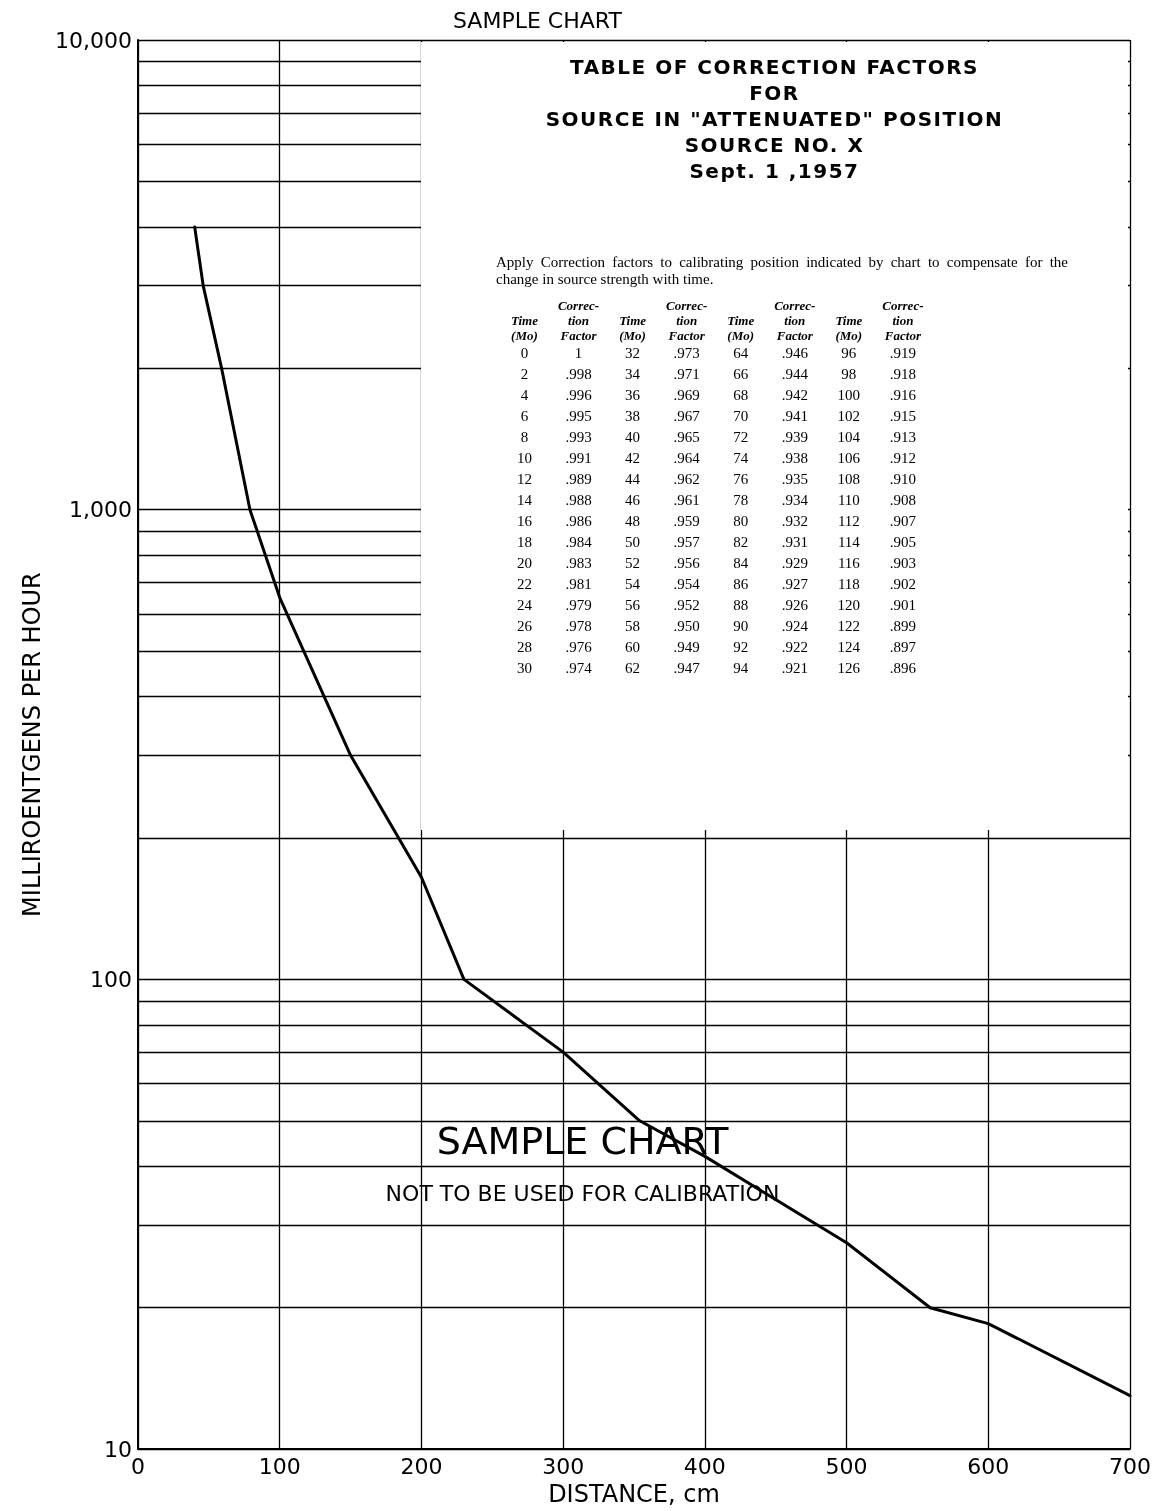  What do you see at coordinates (718, 395) in the screenshot?
I see `text: 4 .996 36 .969 68 .942 100 .916` at bounding box center [718, 395].